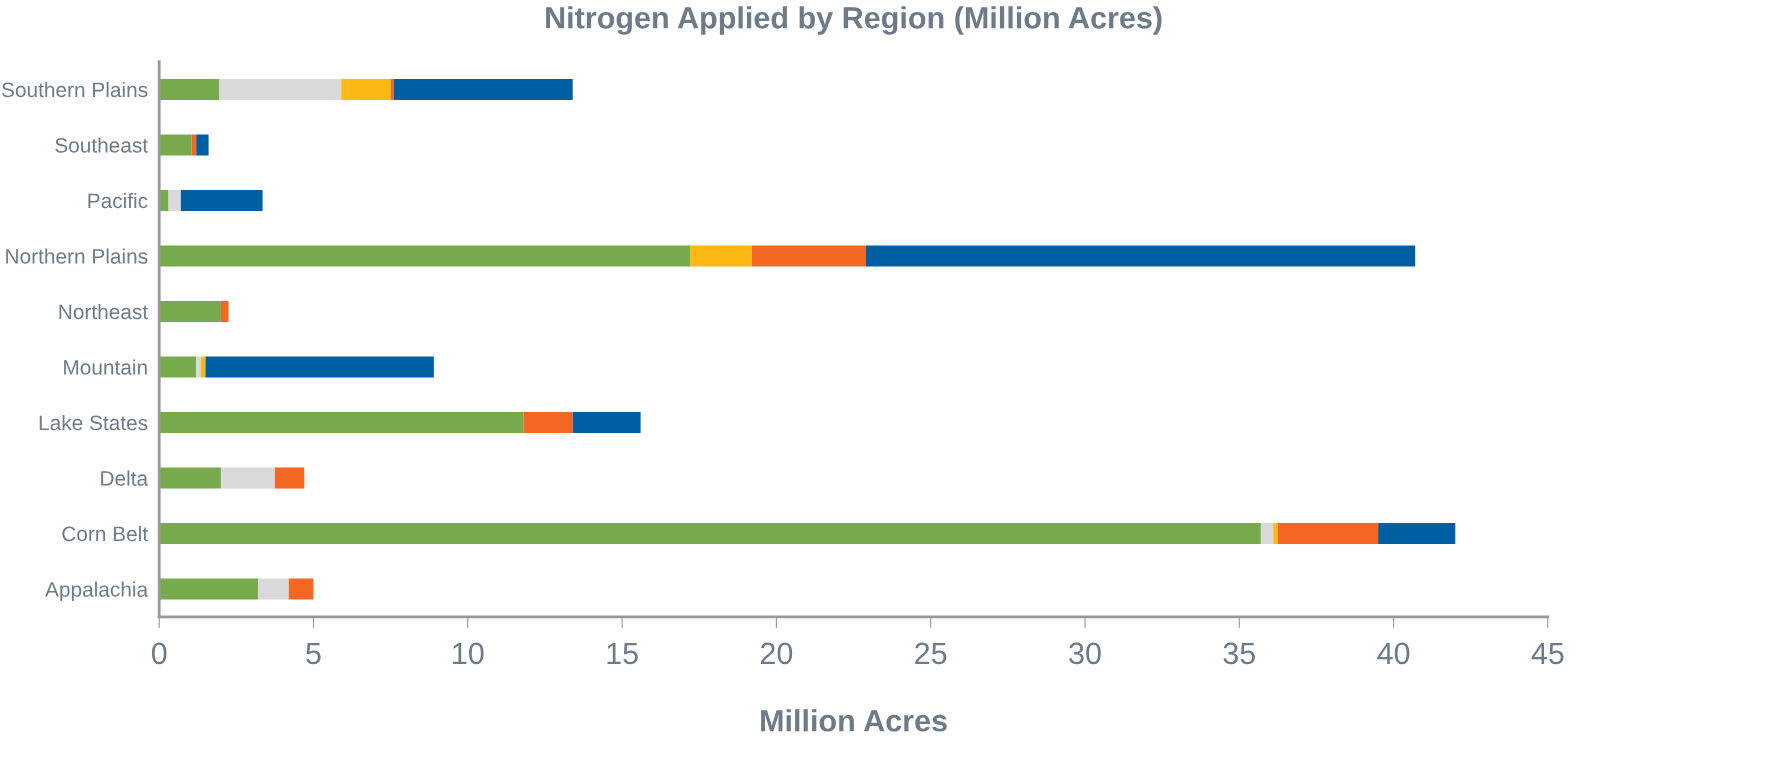 This screenshot has width=1769, height=771. I want to click on x-tick-label: 25, so click(931, 653).